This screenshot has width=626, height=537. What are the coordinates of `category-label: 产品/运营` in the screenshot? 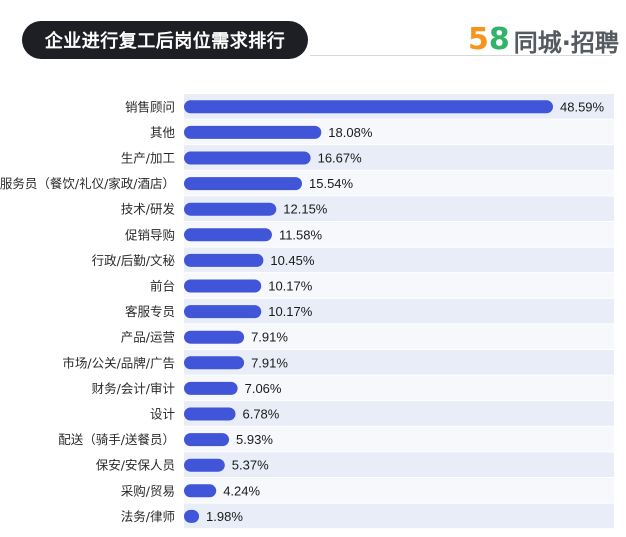 It's located at (148, 337).